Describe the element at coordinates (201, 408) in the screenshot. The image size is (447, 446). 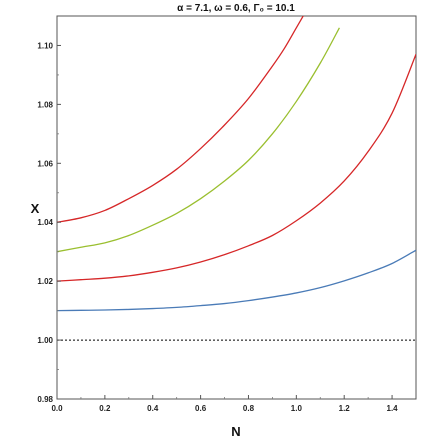
I see `x-tick-label: 0.6` at that location.